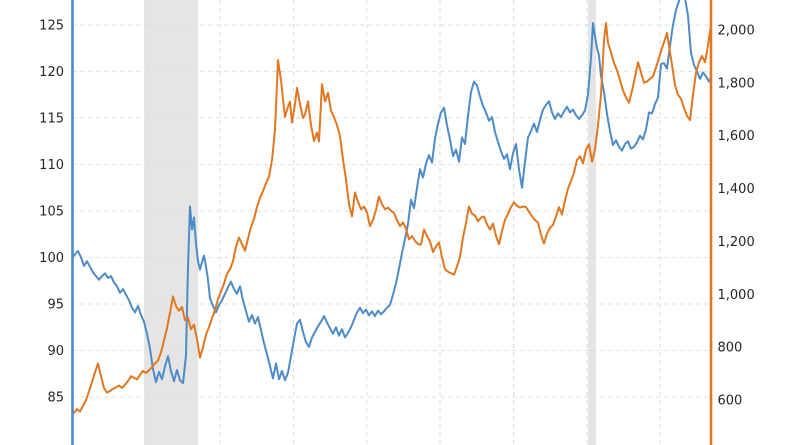  Describe the element at coordinates (51, 165) in the screenshot. I see `left-axis-tick-label: 110` at that location.